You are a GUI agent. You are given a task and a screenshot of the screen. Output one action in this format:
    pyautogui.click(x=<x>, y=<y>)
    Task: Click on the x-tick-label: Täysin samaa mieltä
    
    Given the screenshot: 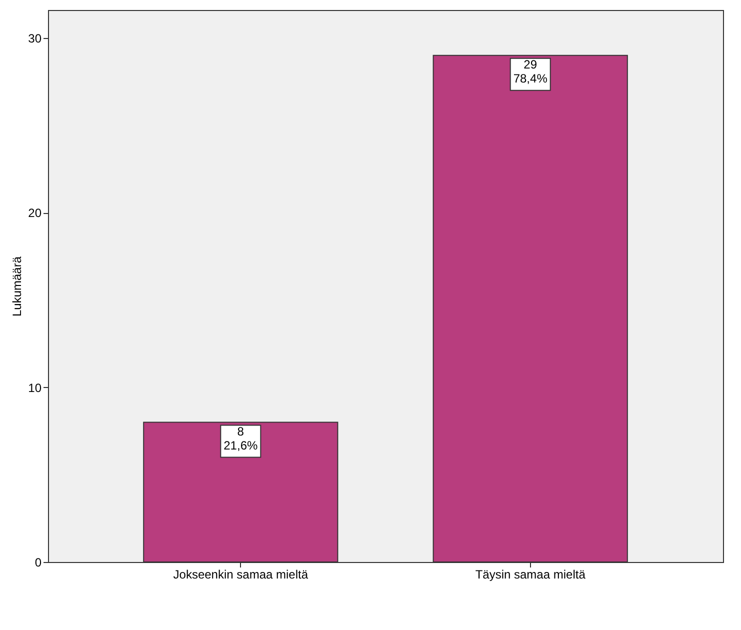 What is the action you would take?
    pyautogui.click(x=530, y=575)
    